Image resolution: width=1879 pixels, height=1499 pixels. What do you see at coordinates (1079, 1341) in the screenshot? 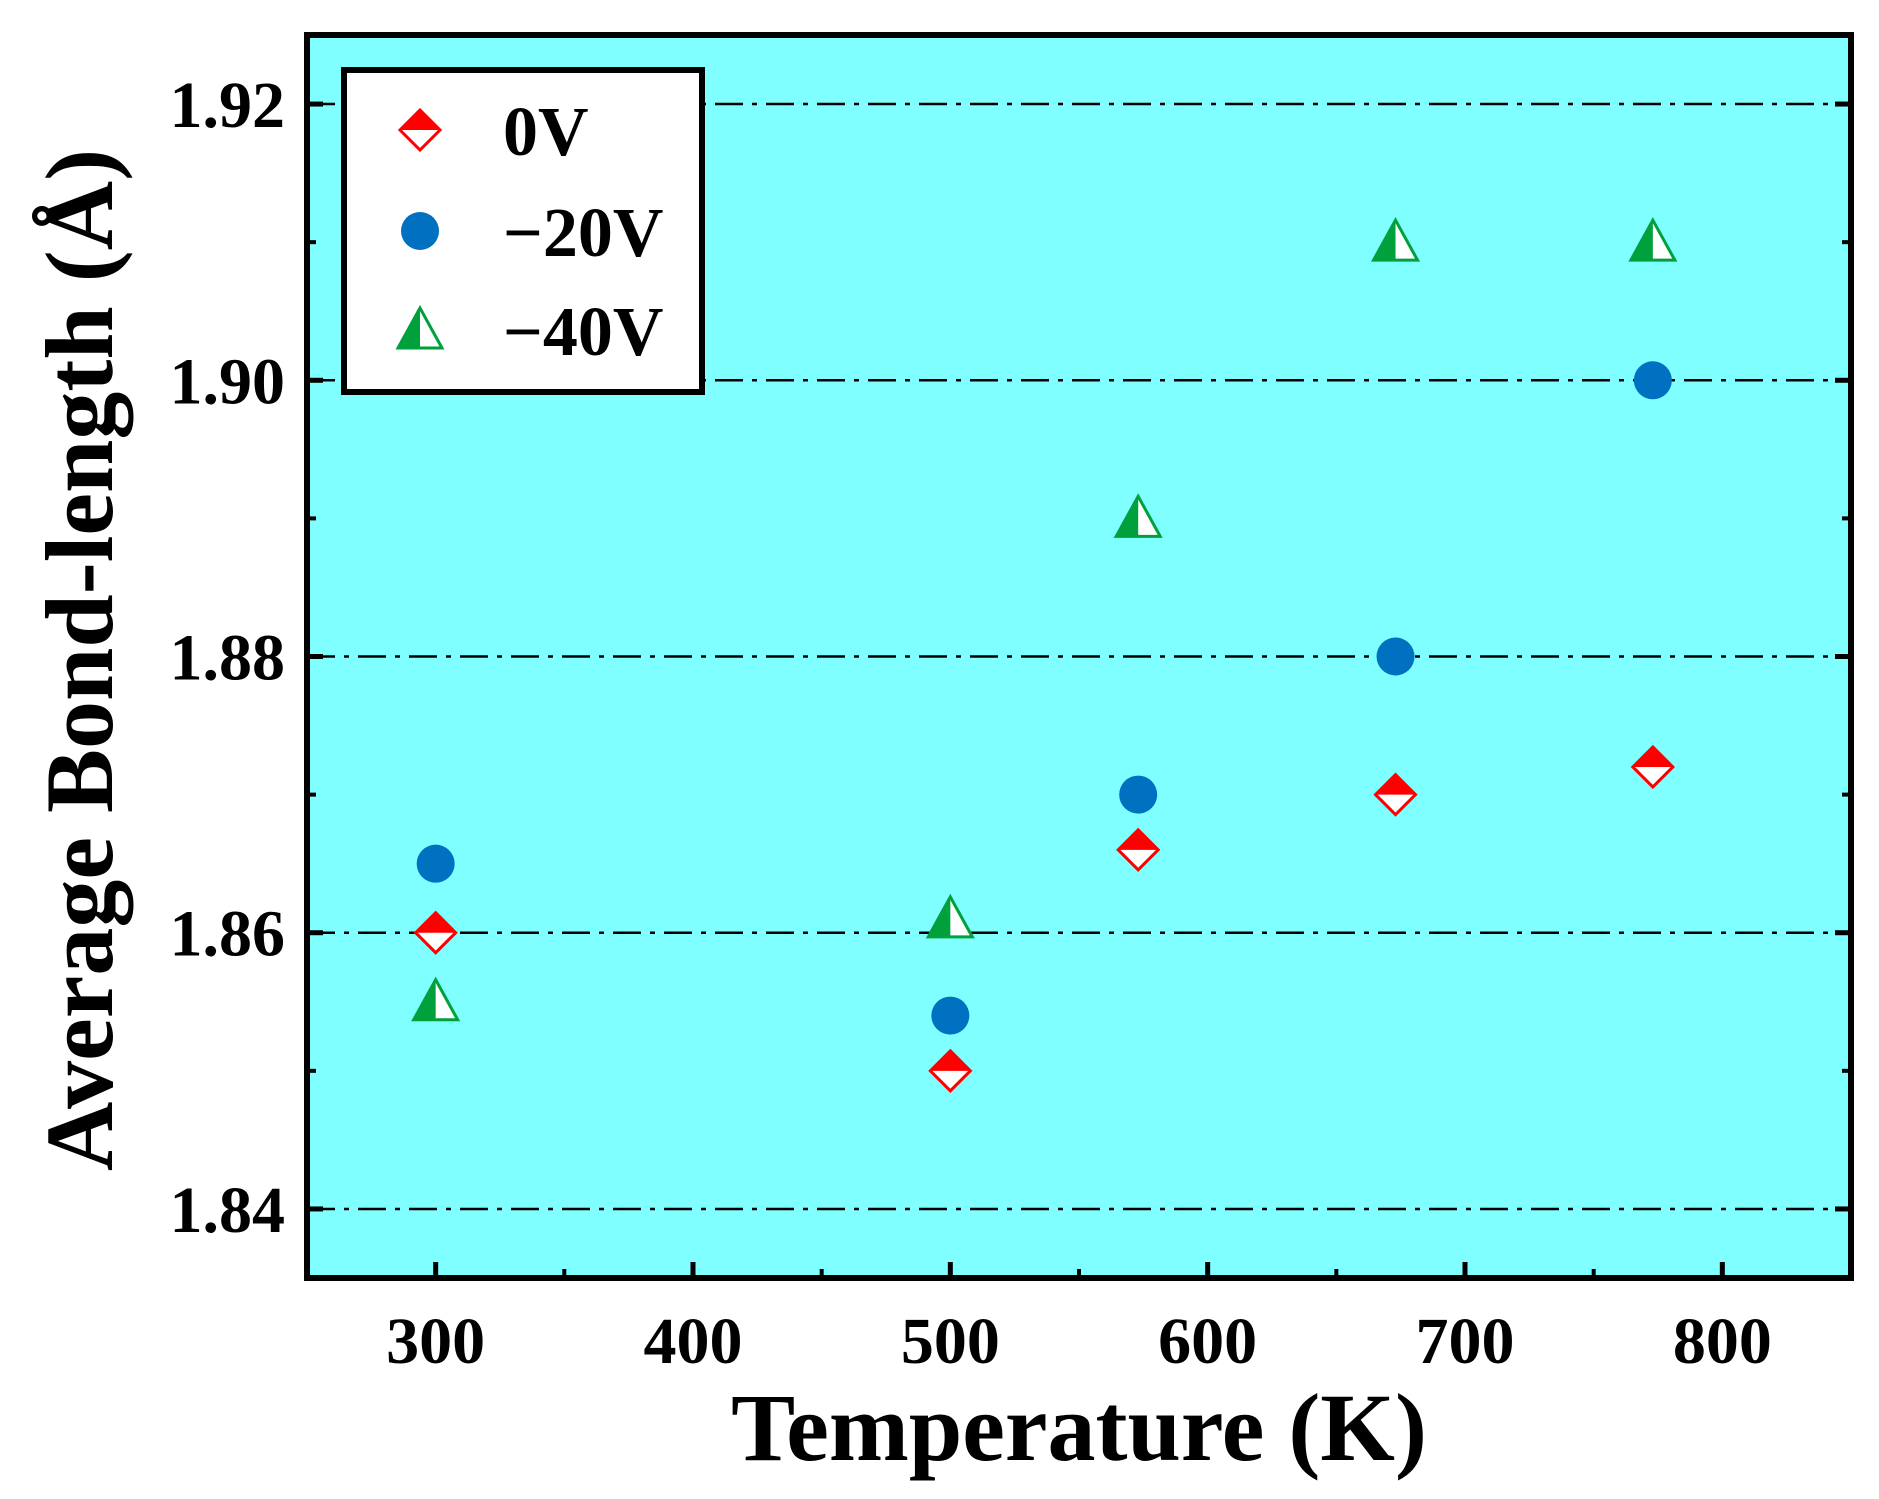
I see `x-tick-labels: 300 400 500 600 700 800` at bounding box center [1079, 1341].